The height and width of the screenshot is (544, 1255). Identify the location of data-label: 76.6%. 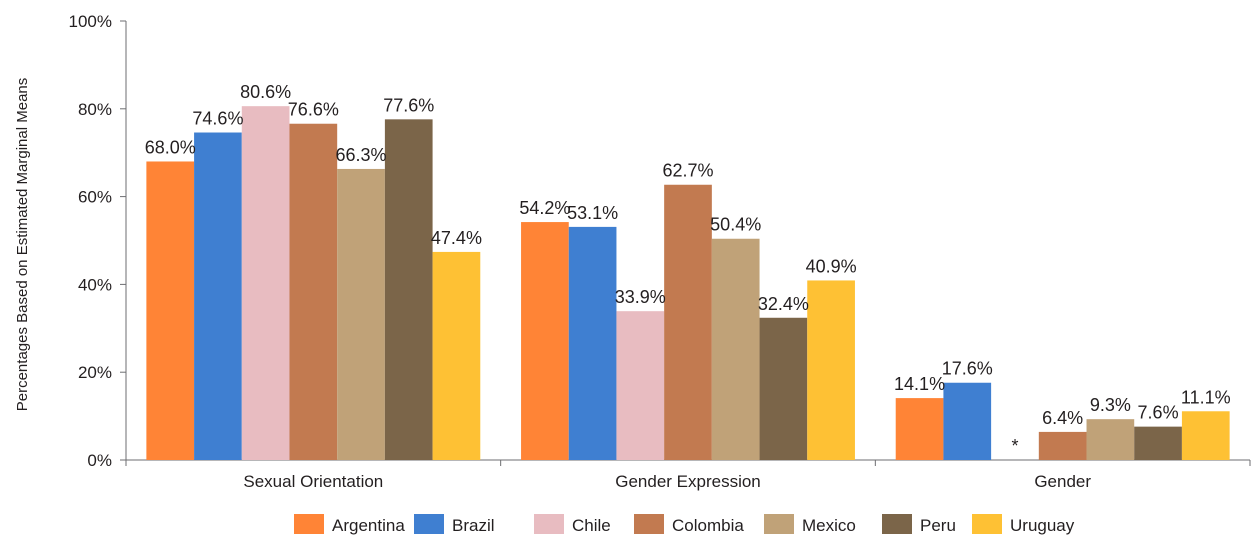
(313, 110).